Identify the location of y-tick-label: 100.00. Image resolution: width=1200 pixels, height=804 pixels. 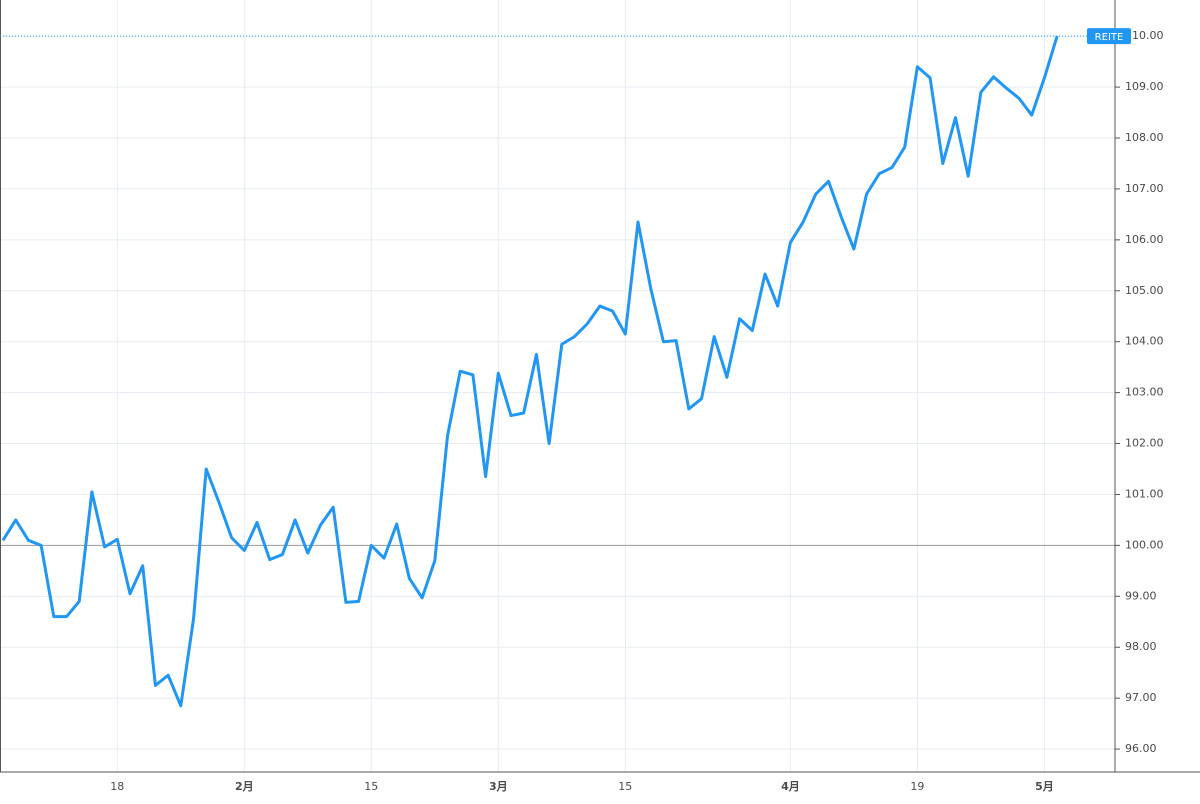
(1144, 544).